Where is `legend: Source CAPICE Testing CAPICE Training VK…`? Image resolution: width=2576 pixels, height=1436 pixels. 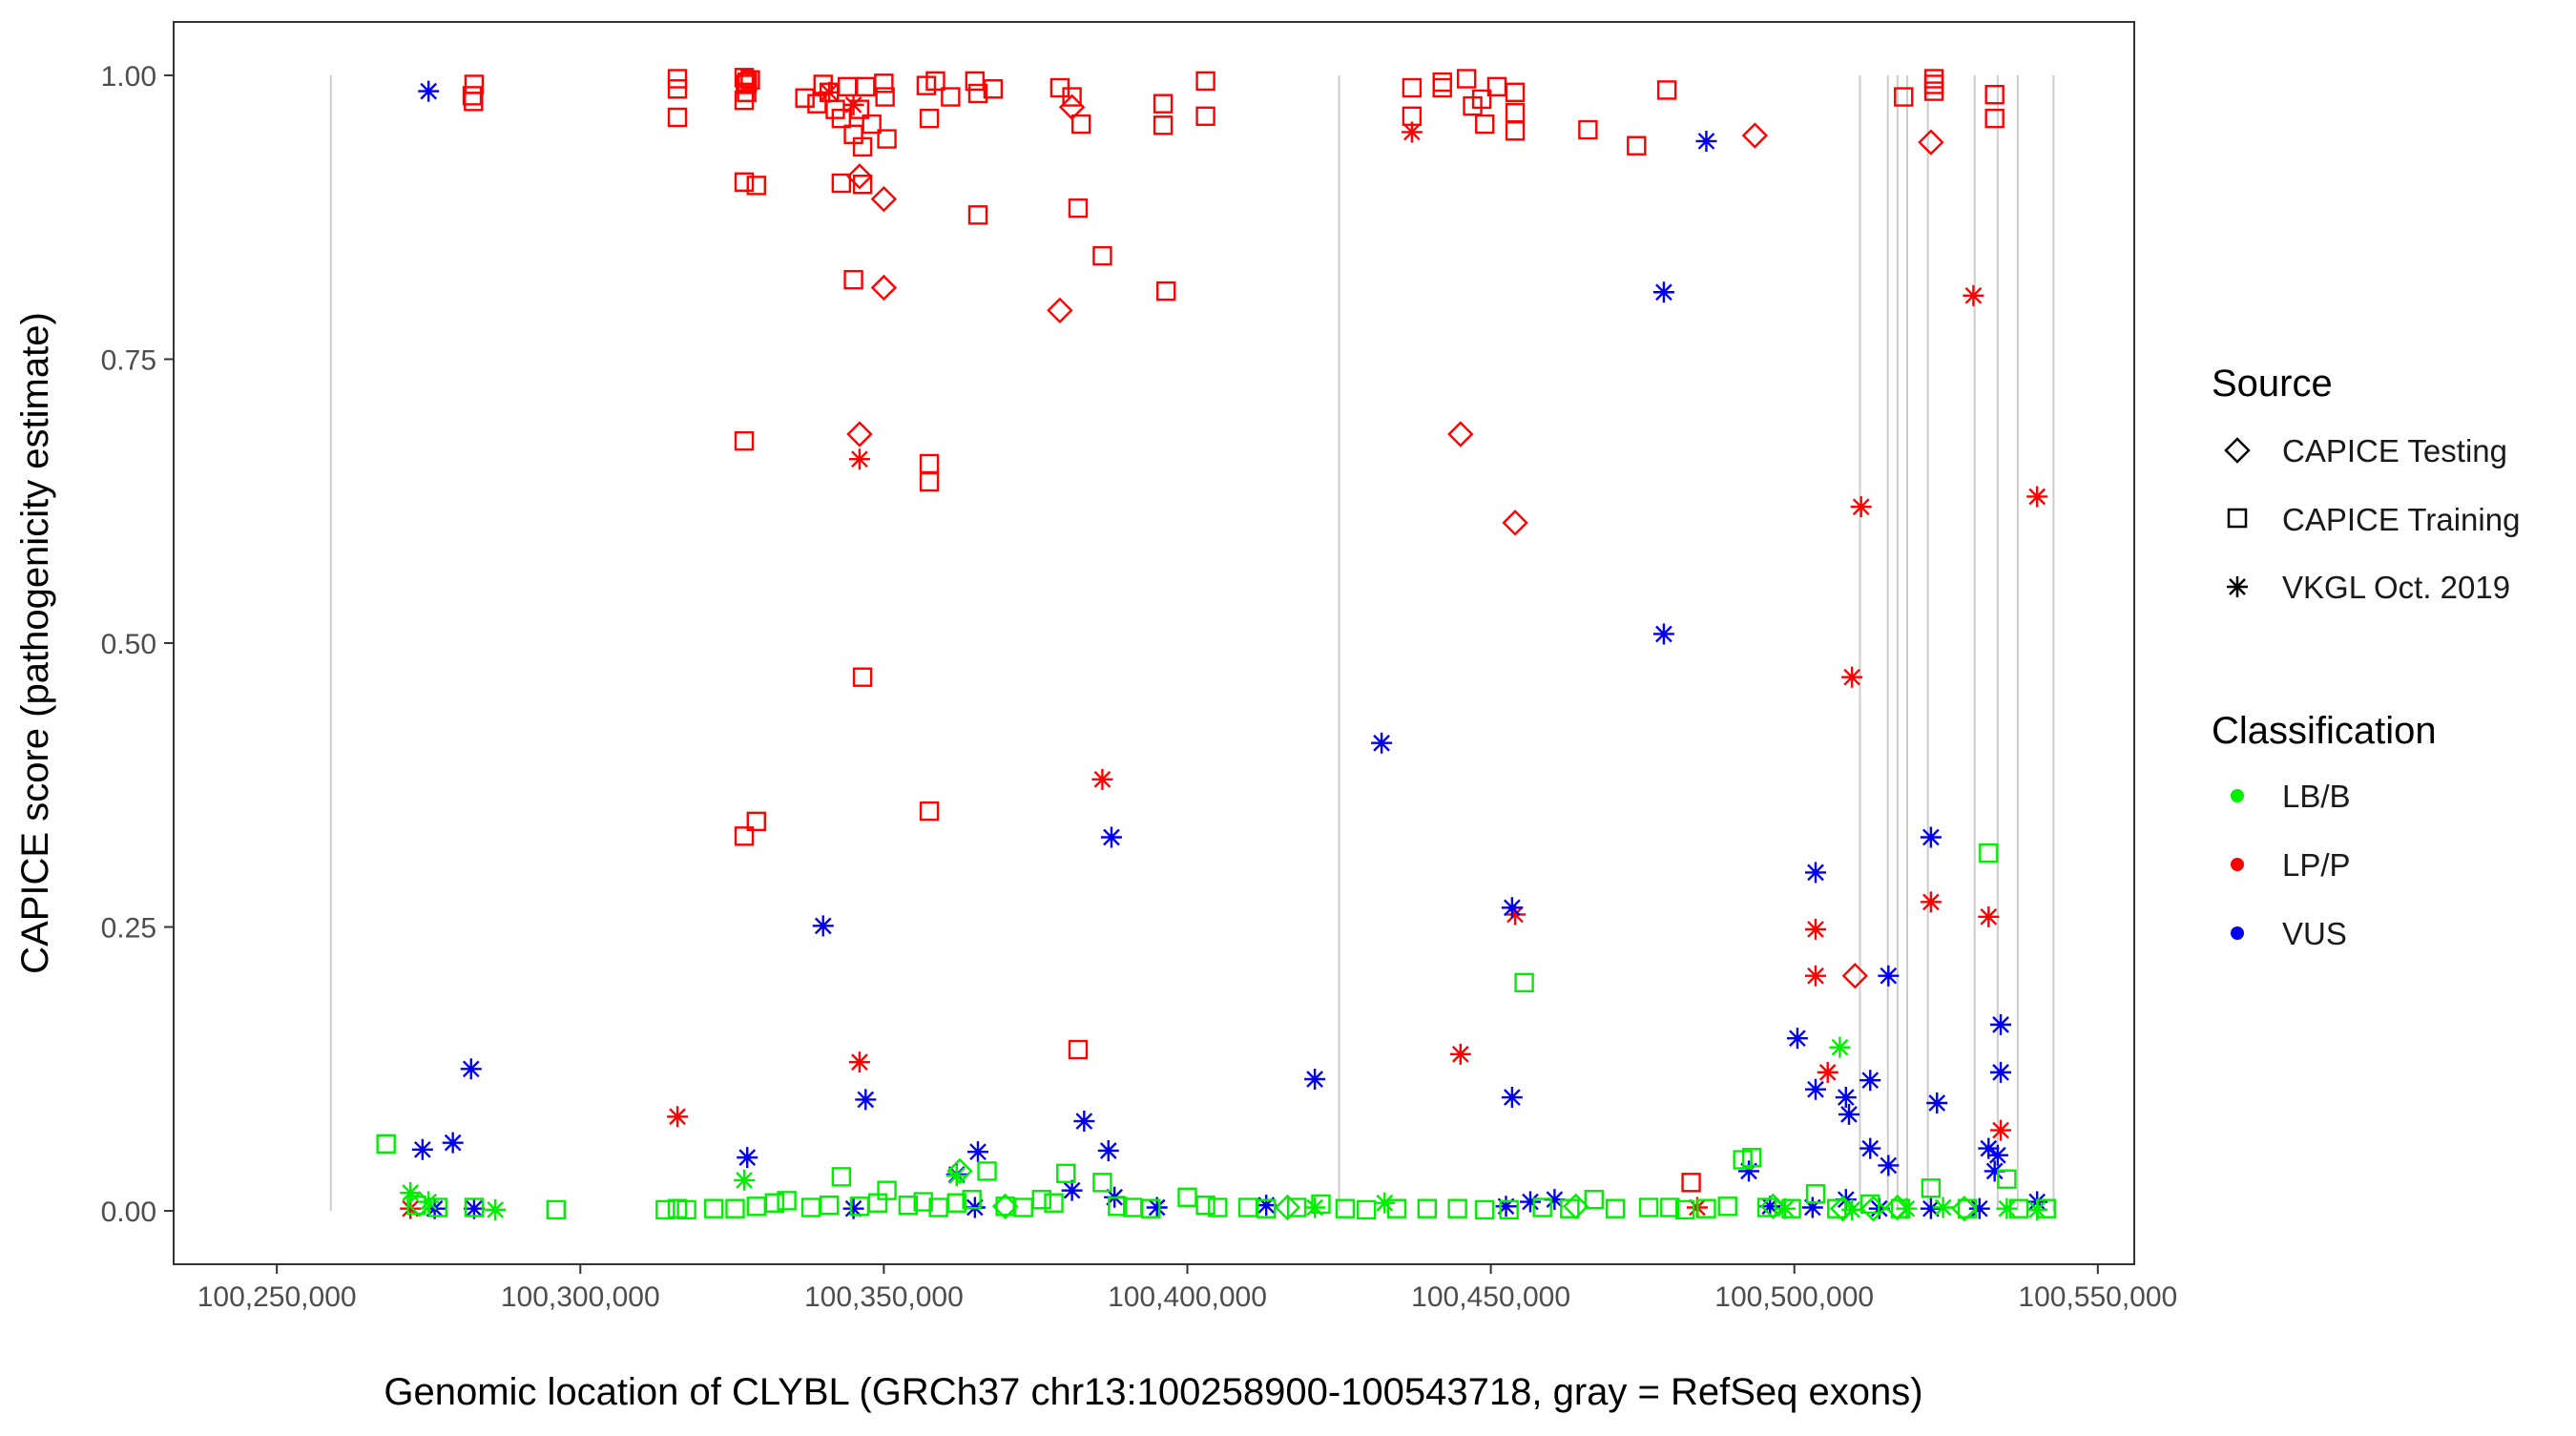
legend: Source CAPICE Testing CAPICE Training VK… is located at coordinates (2366, 657).